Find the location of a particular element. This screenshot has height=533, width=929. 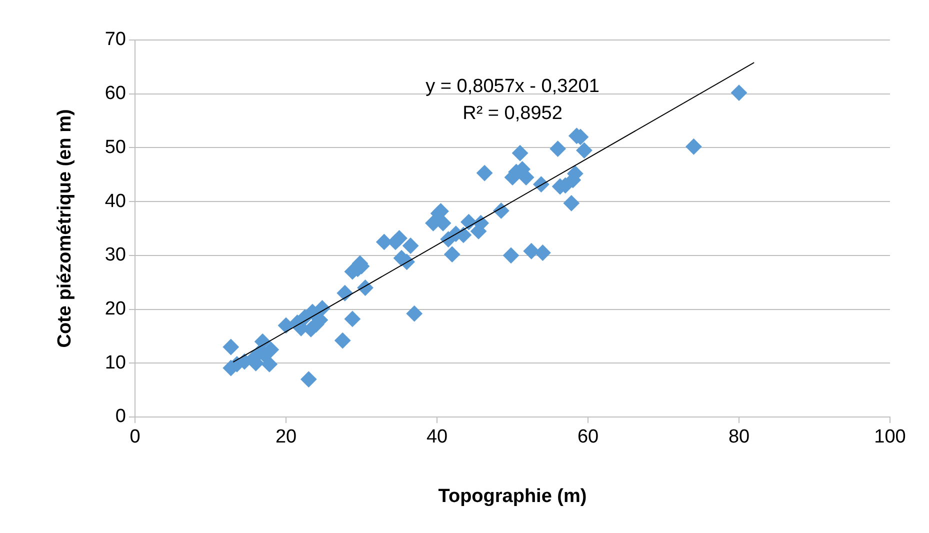

x-tick-label: 100 is located at coordinates (890, 437).